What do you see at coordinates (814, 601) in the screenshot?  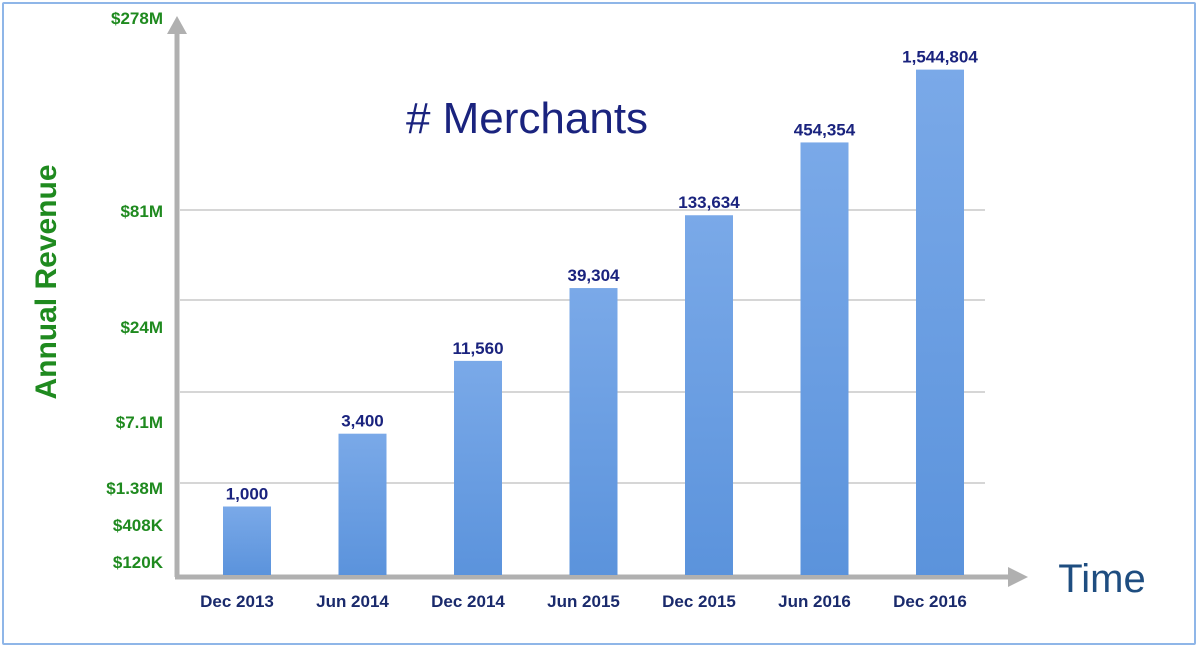 I see `x-tick-5: Jun 2016` at bounding box center [814, 601].